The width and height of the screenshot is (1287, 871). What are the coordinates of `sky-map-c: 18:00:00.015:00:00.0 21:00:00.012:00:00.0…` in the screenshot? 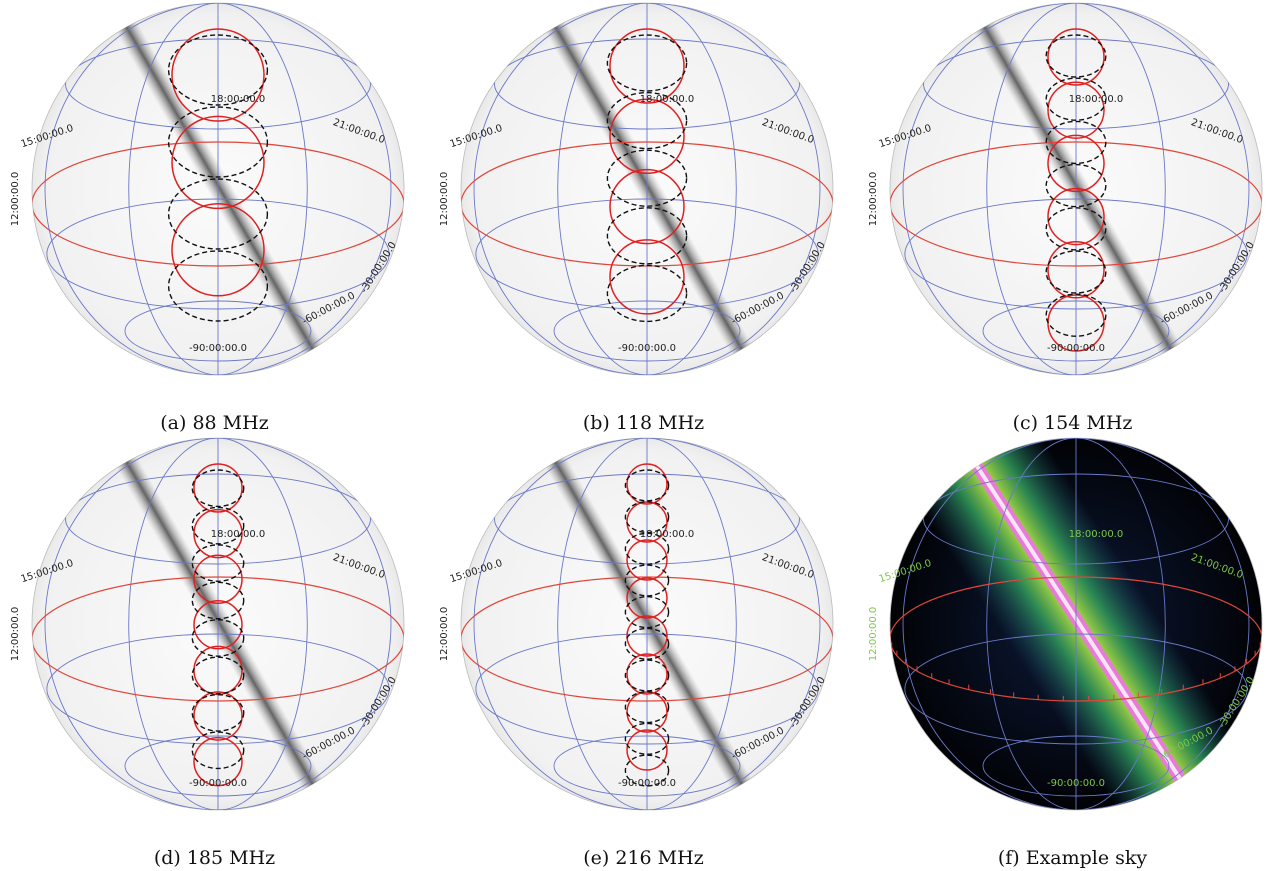 It's located at (1065, 189).